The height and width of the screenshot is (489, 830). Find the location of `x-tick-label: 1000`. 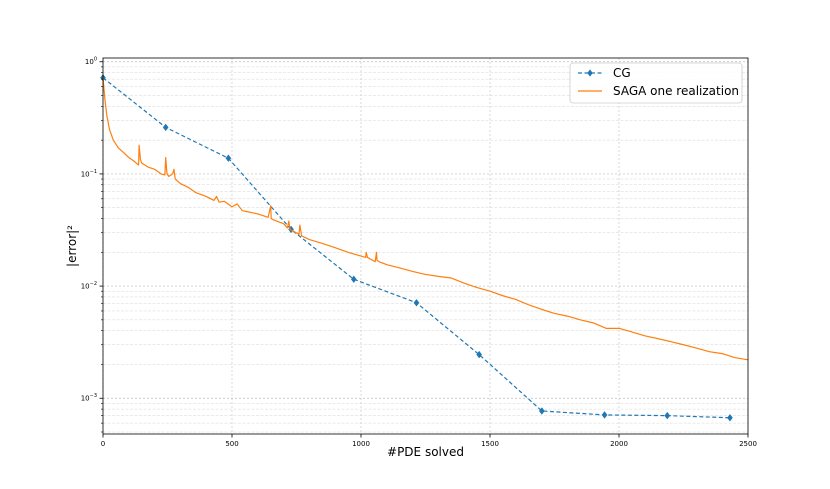

x-tick-label: 1000 is located at coordinates (361, 444).